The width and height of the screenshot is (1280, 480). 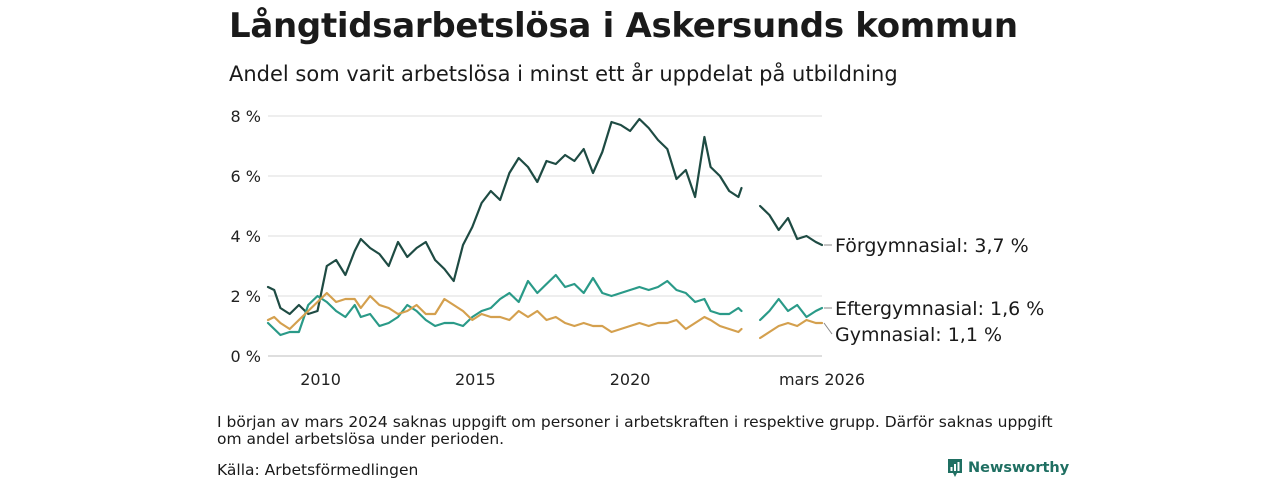 I want to click on newsworthy-logo-icon, so click(x=955, y=468).